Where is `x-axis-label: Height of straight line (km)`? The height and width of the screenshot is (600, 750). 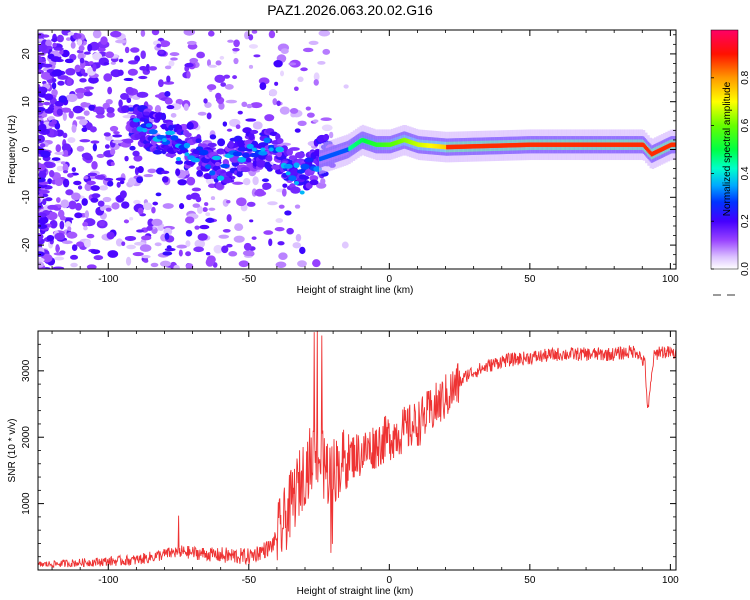 x-axis-label: Height of straight line (km) is located at coordinates (355, 591).